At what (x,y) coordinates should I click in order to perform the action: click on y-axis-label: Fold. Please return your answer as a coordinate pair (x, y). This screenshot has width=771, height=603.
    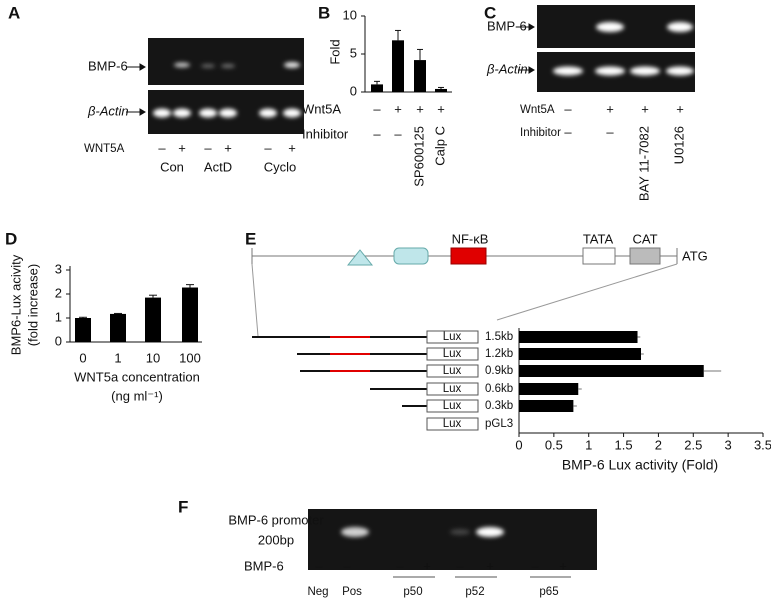
    Looking at the image, I should click on (334, 51).